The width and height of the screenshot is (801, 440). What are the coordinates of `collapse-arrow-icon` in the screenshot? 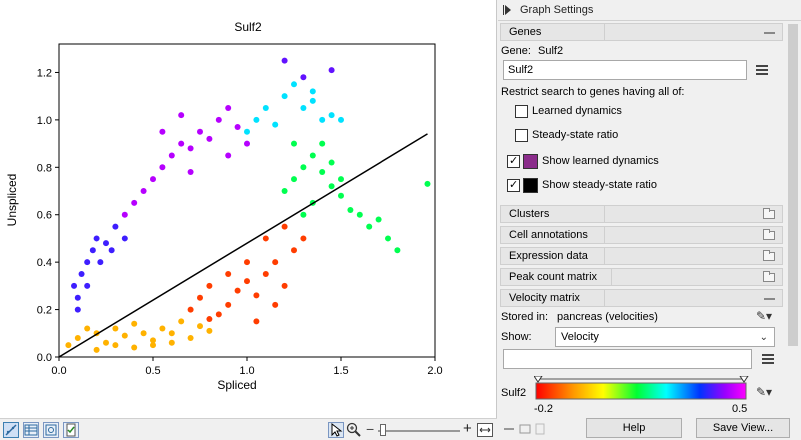 It's located at (508, 10).